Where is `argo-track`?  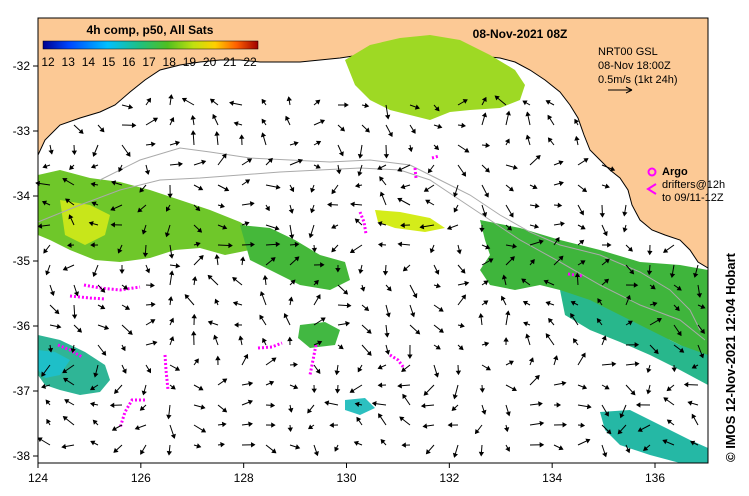 argo-track is located at coordinates (70, 351).